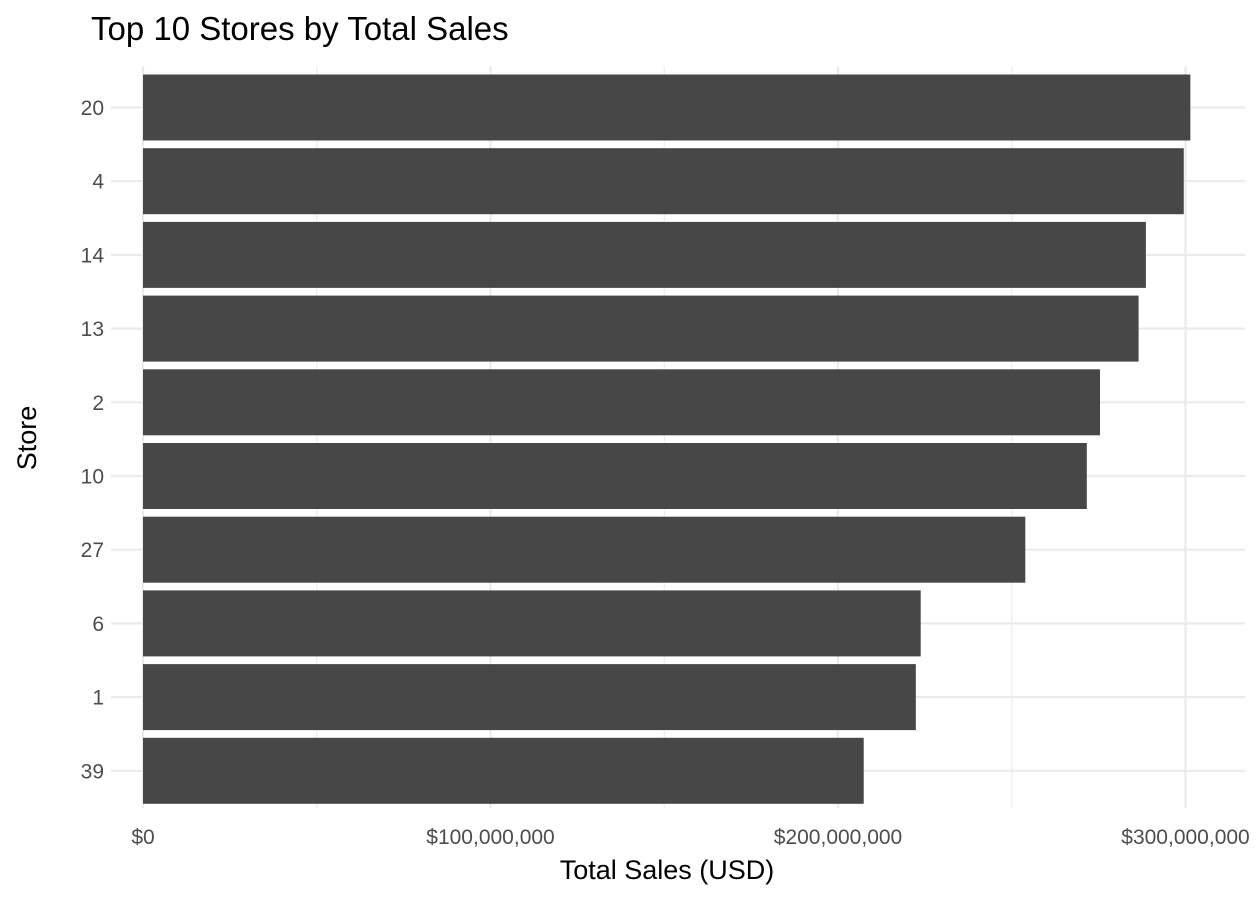  I want to click on y-tick-label: 20, so click(92, 108).